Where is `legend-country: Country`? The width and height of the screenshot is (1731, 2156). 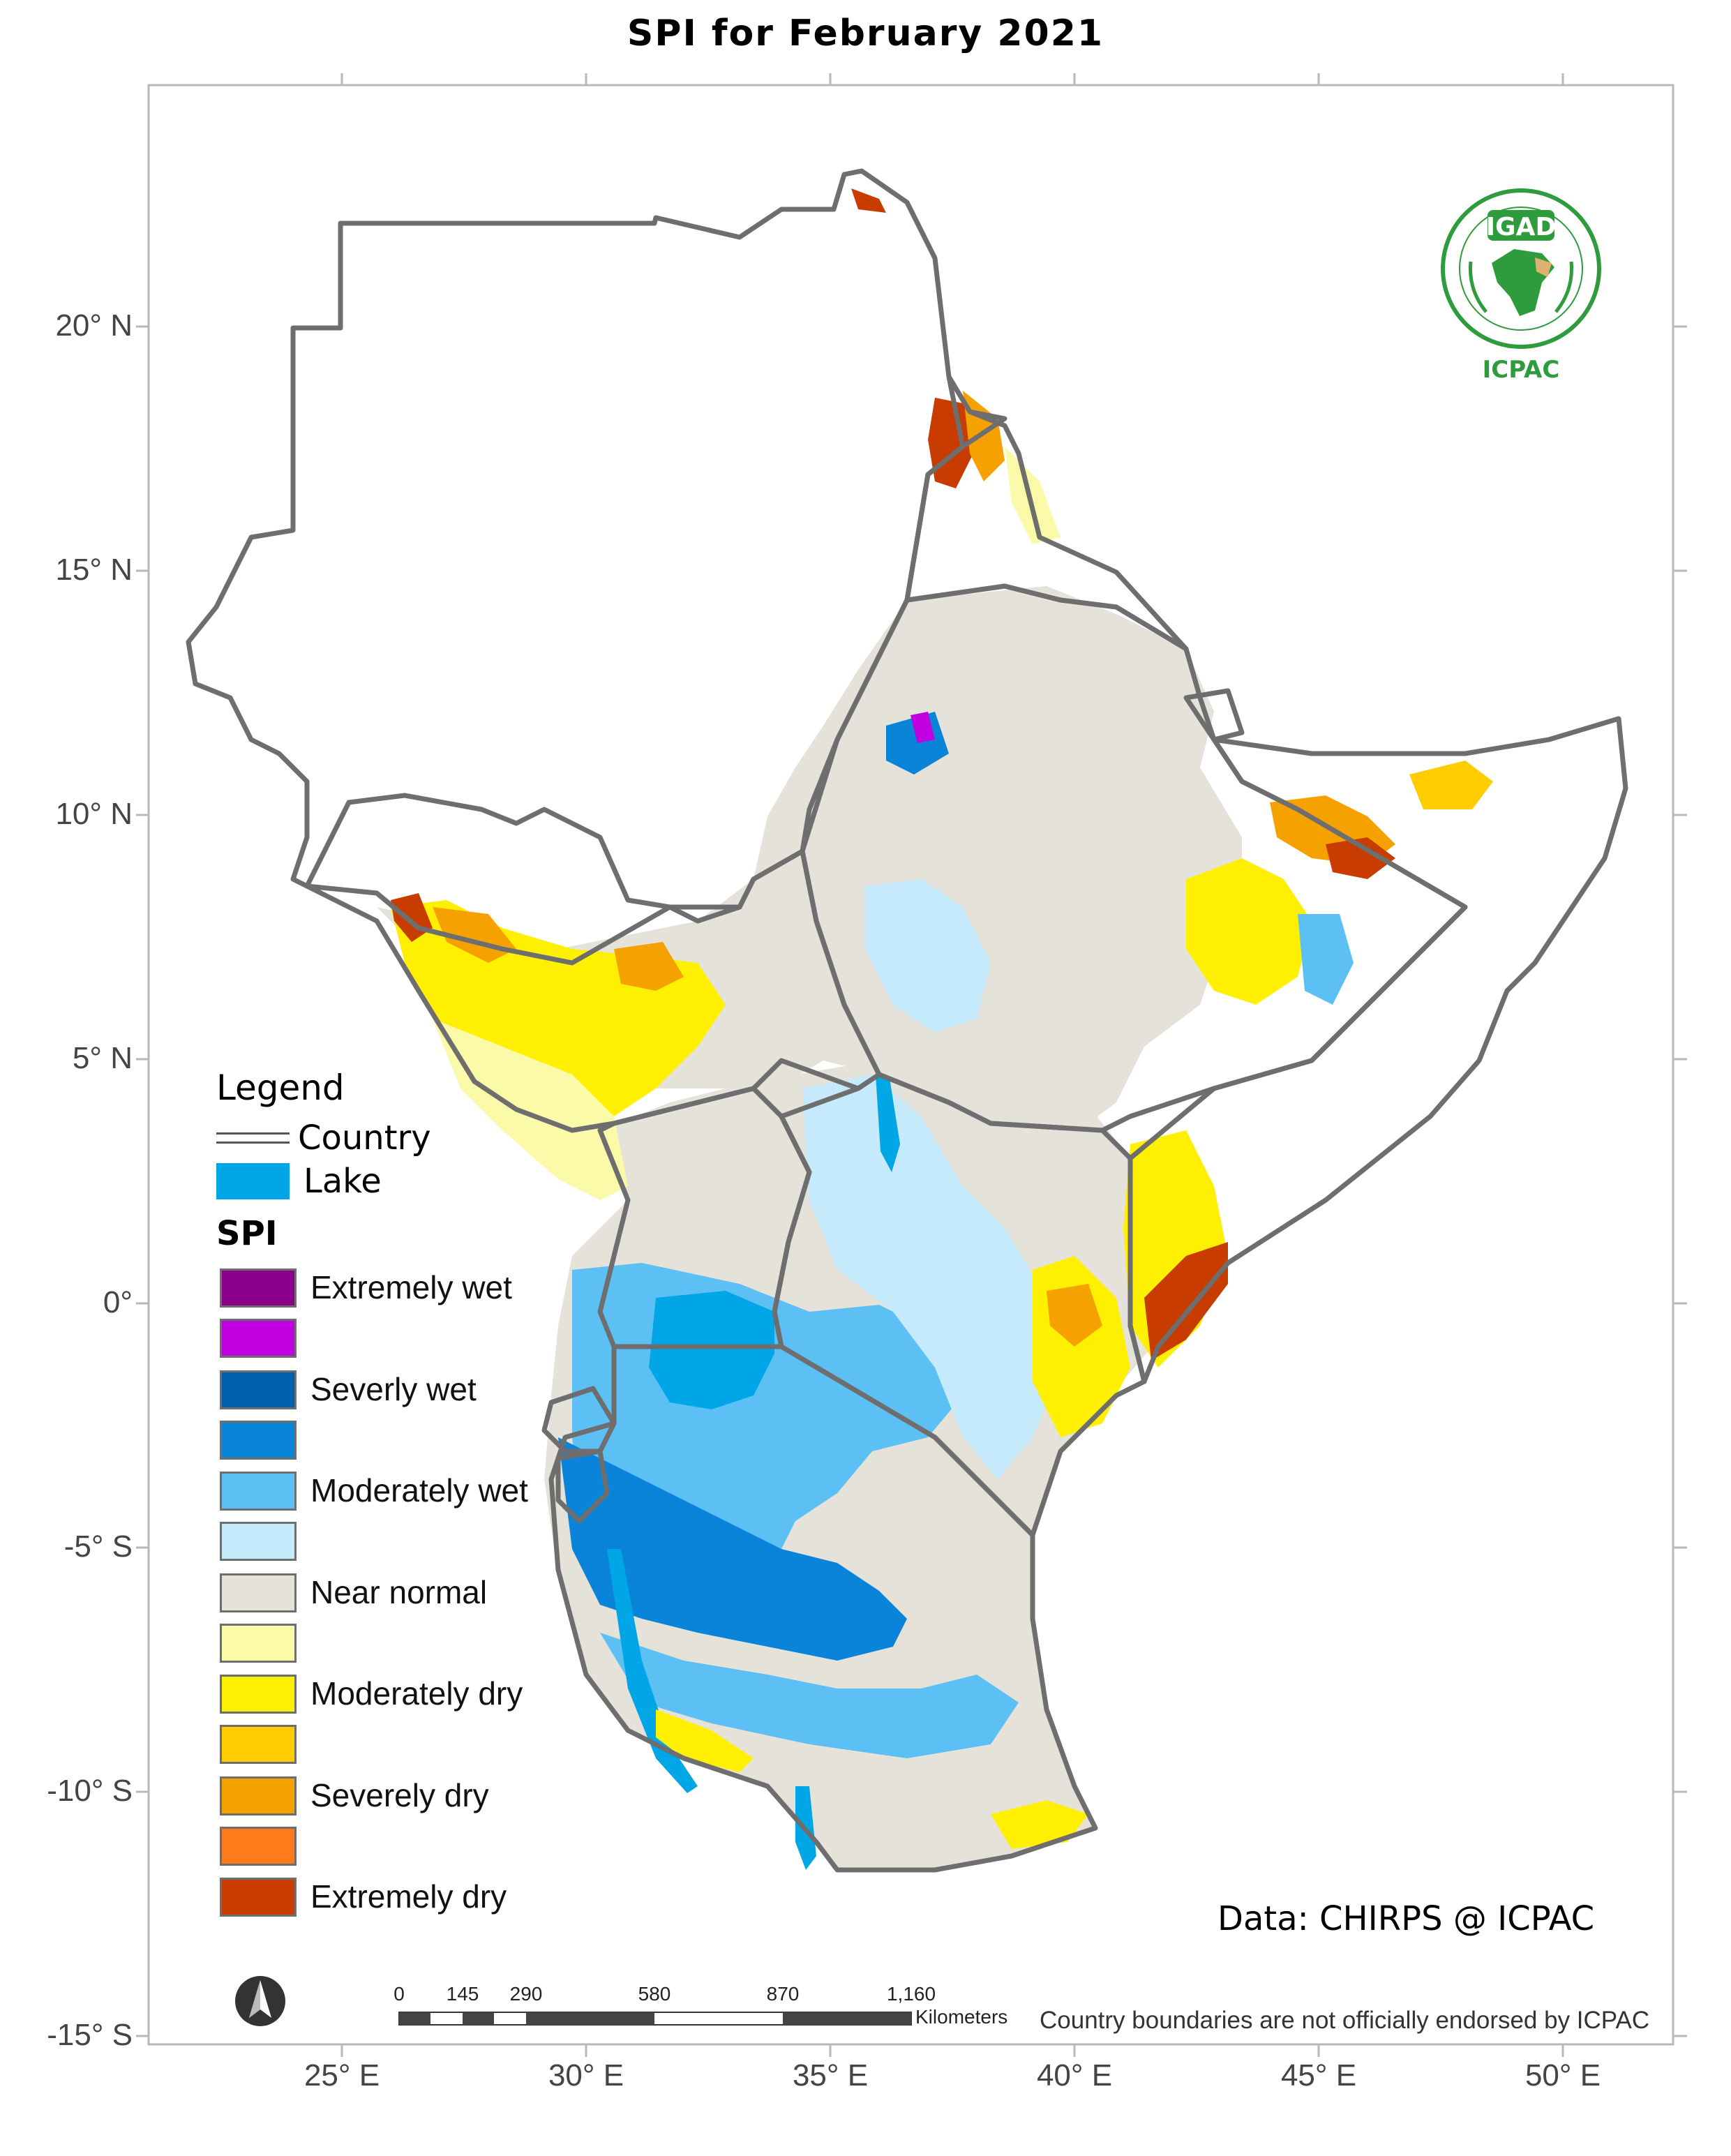 legend-country: Country is located at coordinates (404, 1138).